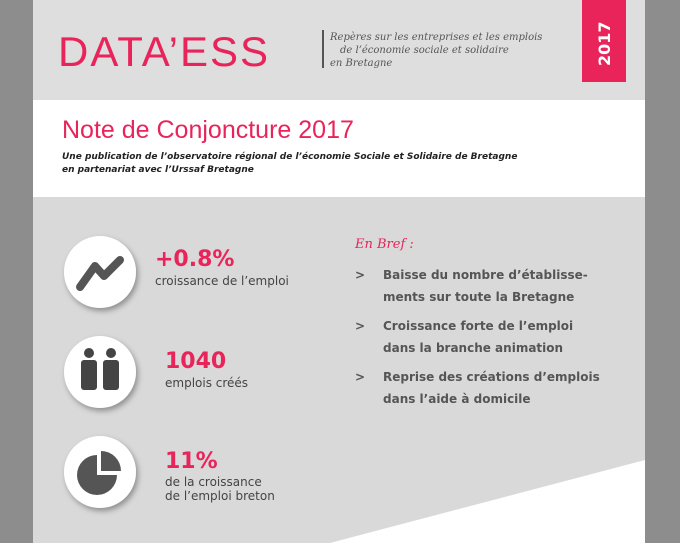 This screenshot has width=680, height=547. Describe the element at coordinates (213, 482) in the screenshot. I see `stat-label: de la croissance` at that location.